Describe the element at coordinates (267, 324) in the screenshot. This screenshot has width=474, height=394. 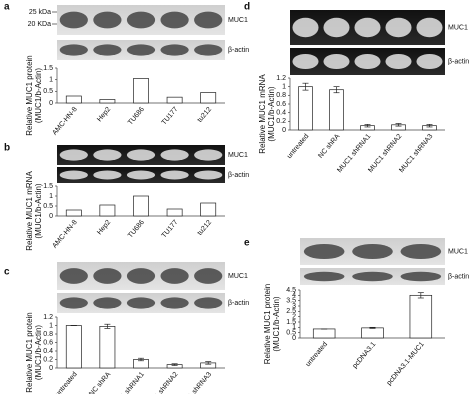
I see `y-axis-label: Relative MUC1 protein` at that location.